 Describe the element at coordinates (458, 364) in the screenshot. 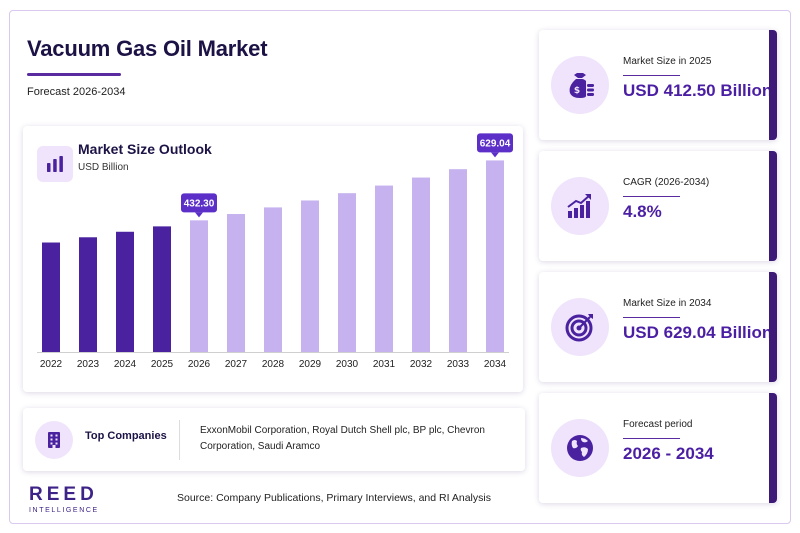

I see `x-tick-label-2033: 2033` at that location.